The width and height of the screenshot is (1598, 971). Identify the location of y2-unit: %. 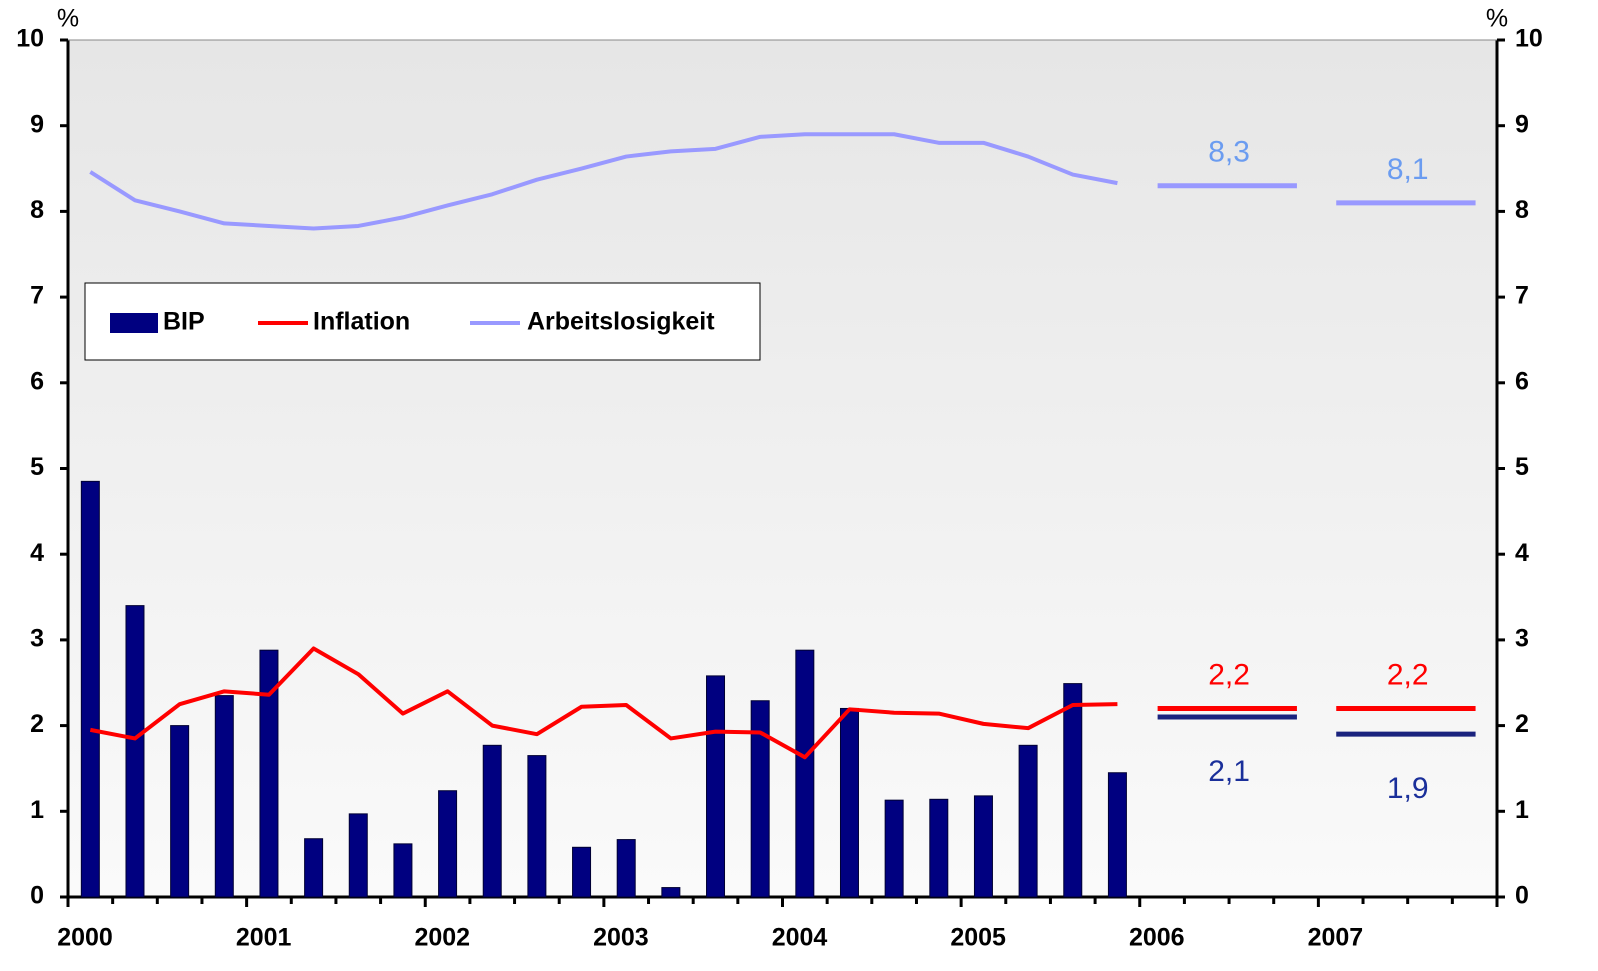
(1497, 19).